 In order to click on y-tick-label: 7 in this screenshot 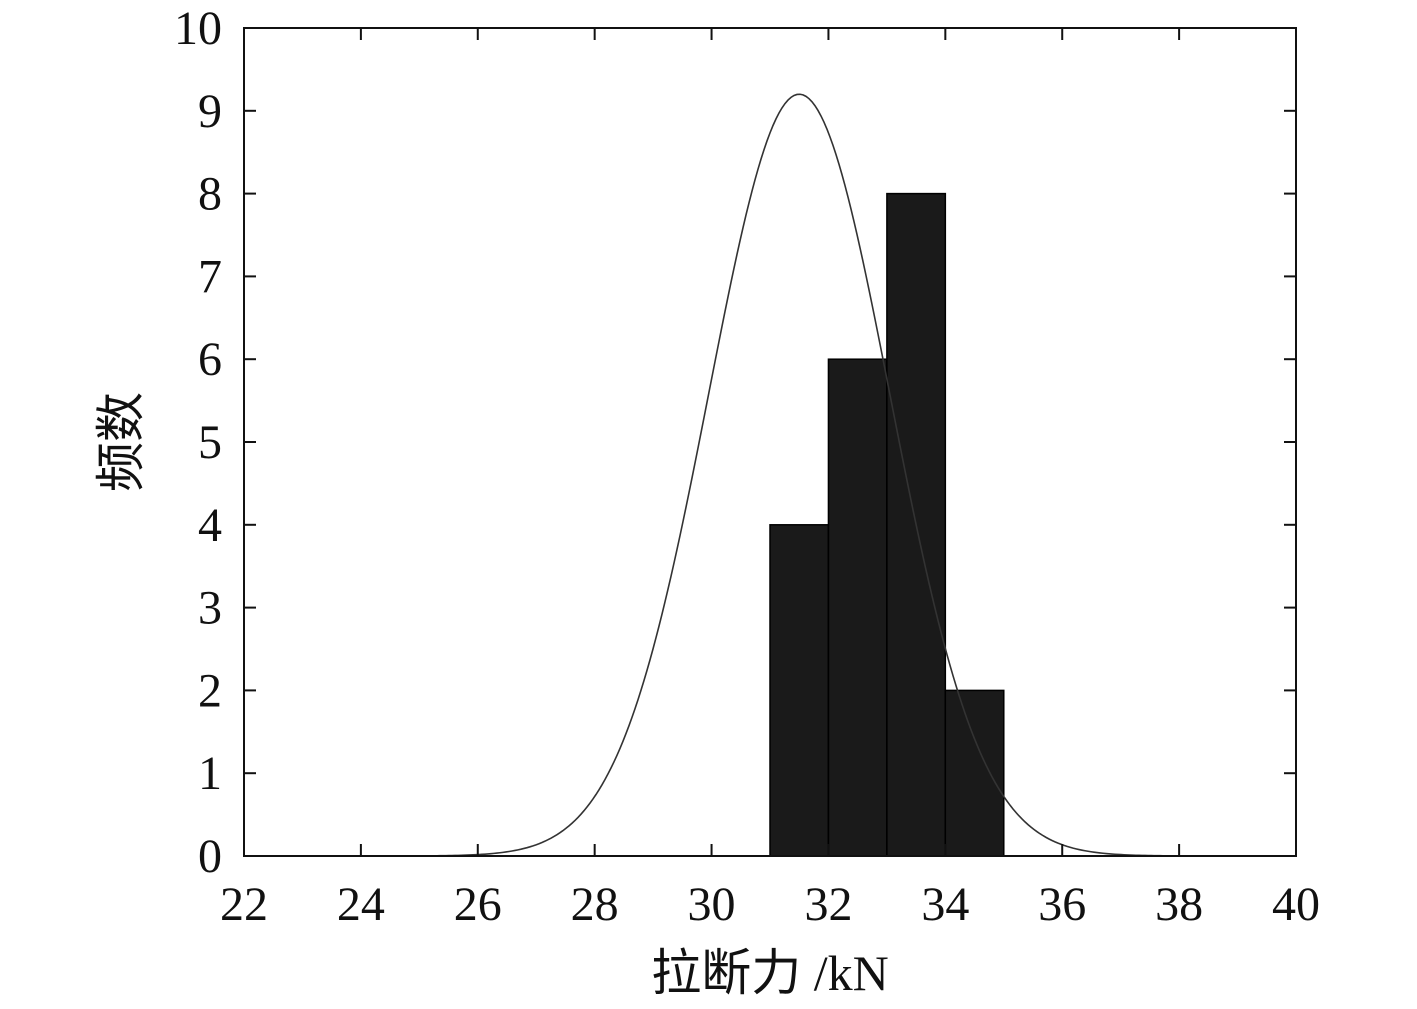, I will do `click(210, 276)`.